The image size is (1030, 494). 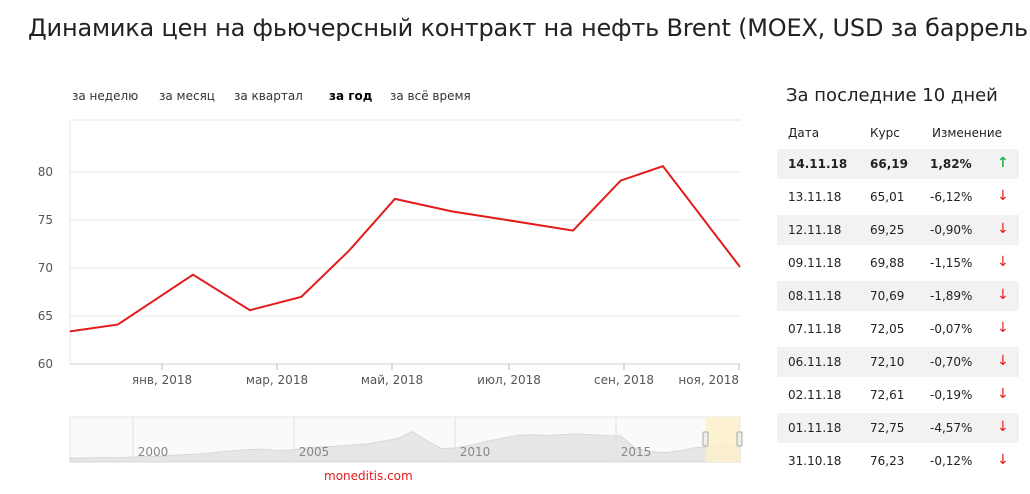 What do you see at coordinates (951, 296) in the screenshot?
I see `row-change: -1,89%` at bounding box center [951, 296].